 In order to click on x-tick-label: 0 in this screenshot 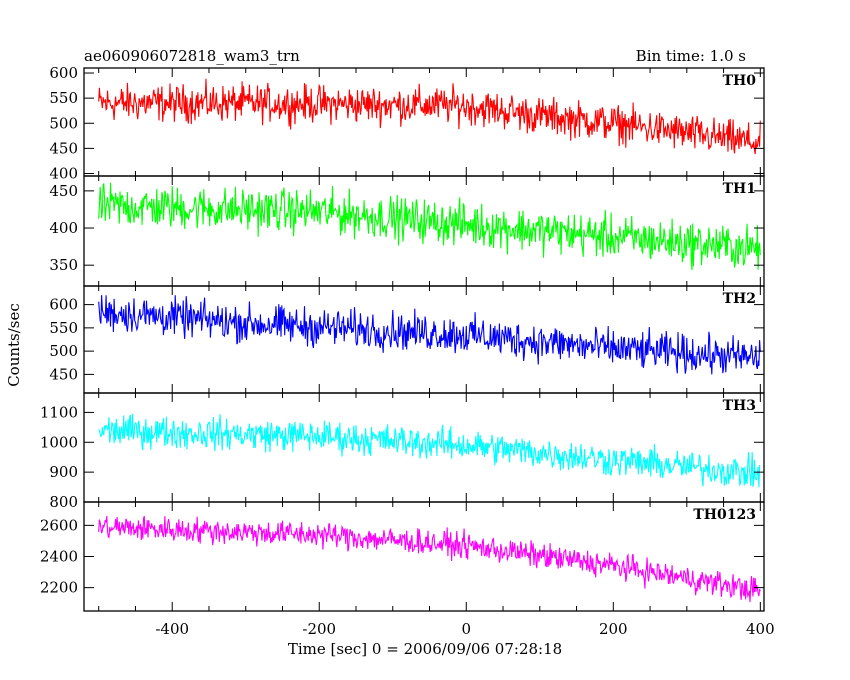, I will do `click(466, 629)`.